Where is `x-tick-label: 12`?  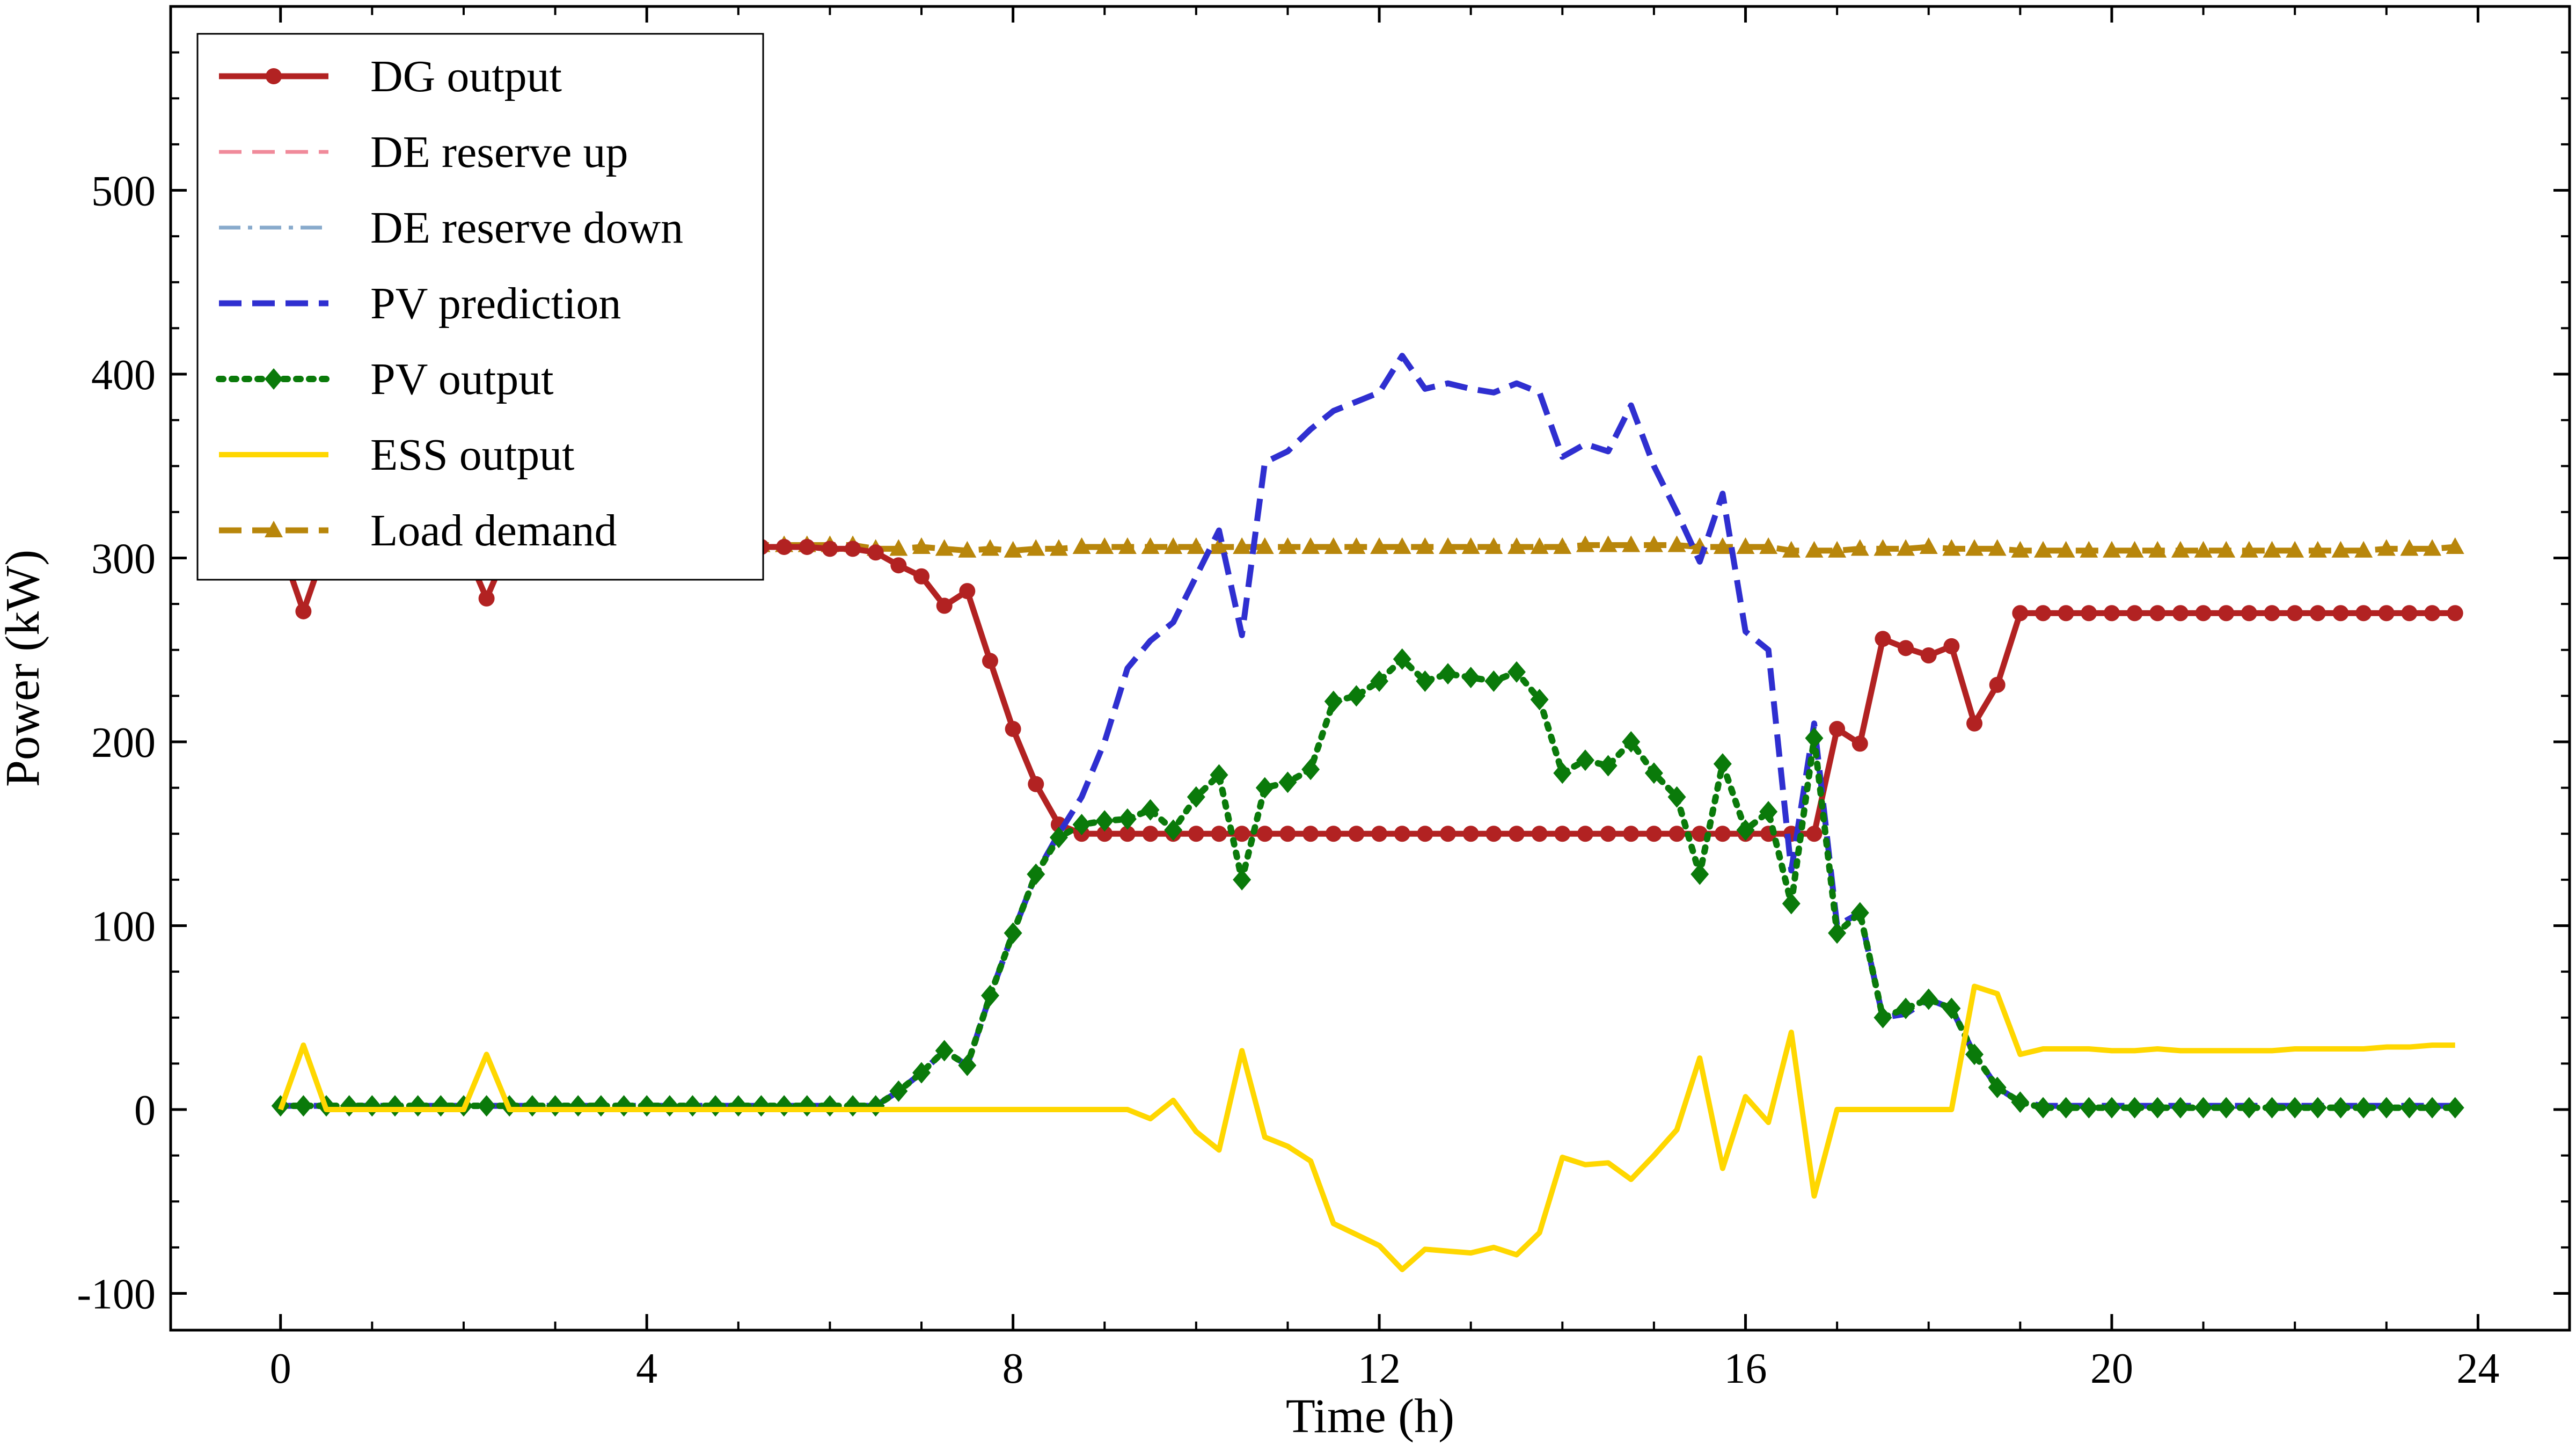 x-tick-label: 12 is located at coordinates (1379, 1368).